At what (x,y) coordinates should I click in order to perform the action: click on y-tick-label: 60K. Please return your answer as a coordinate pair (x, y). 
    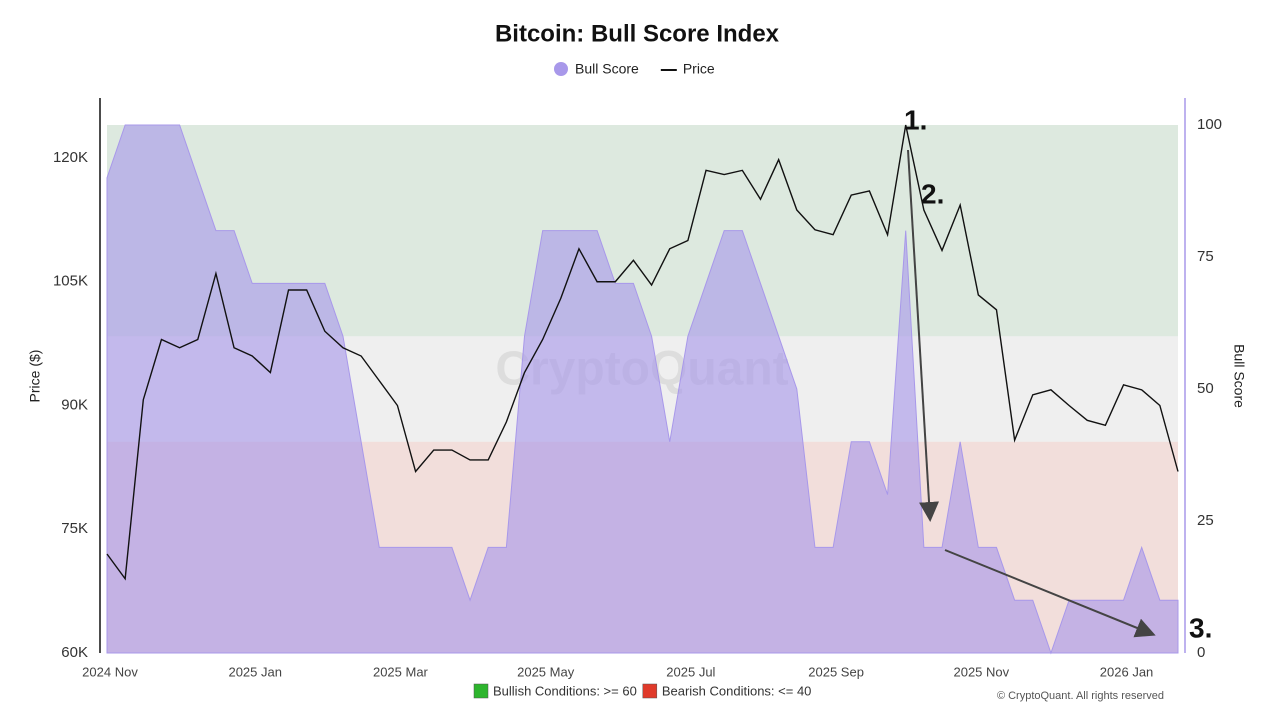
    Looking at the image, I should click on (74, 652).